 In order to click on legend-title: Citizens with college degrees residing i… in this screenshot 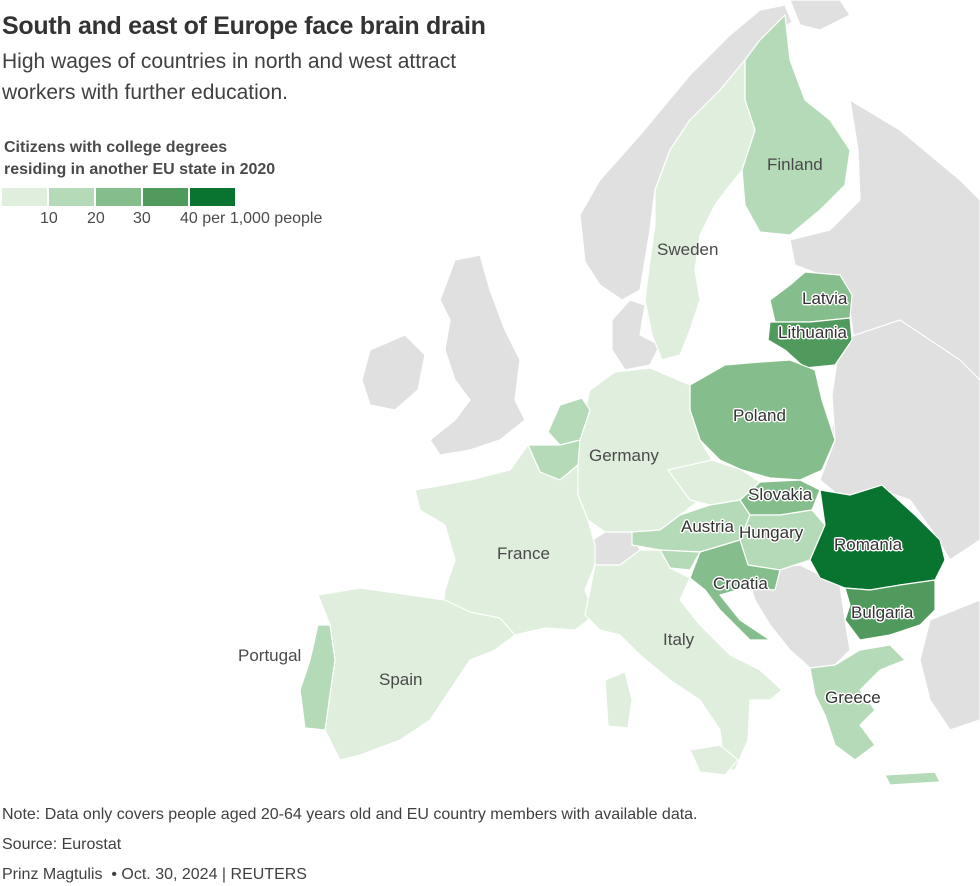, I will do `click(164, 159)`.